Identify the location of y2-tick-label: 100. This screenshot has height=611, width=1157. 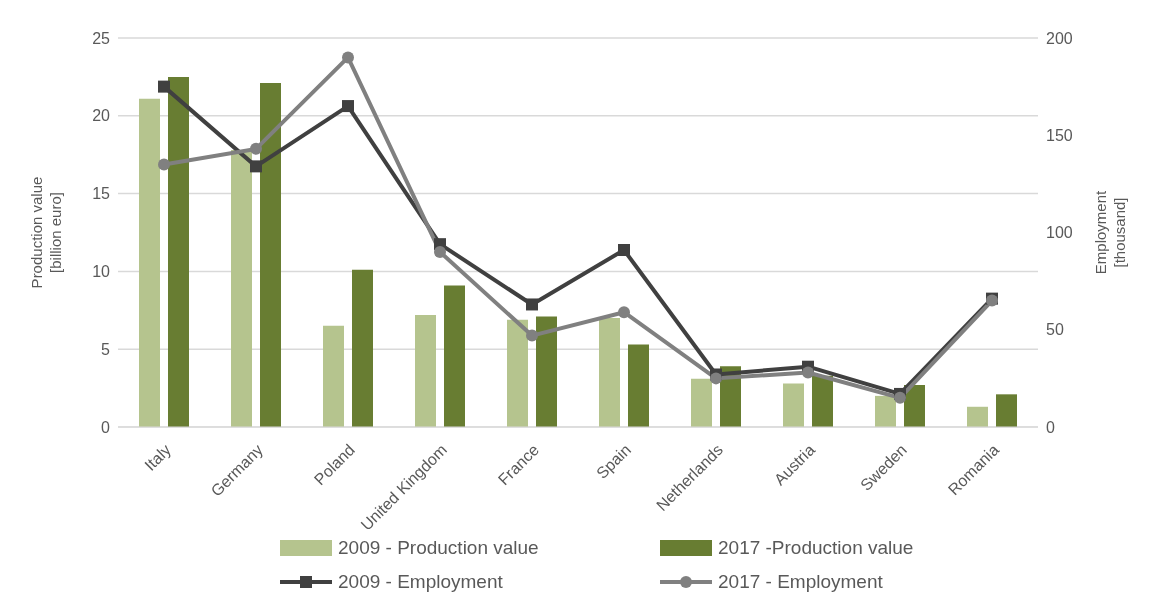
(1059, 233).